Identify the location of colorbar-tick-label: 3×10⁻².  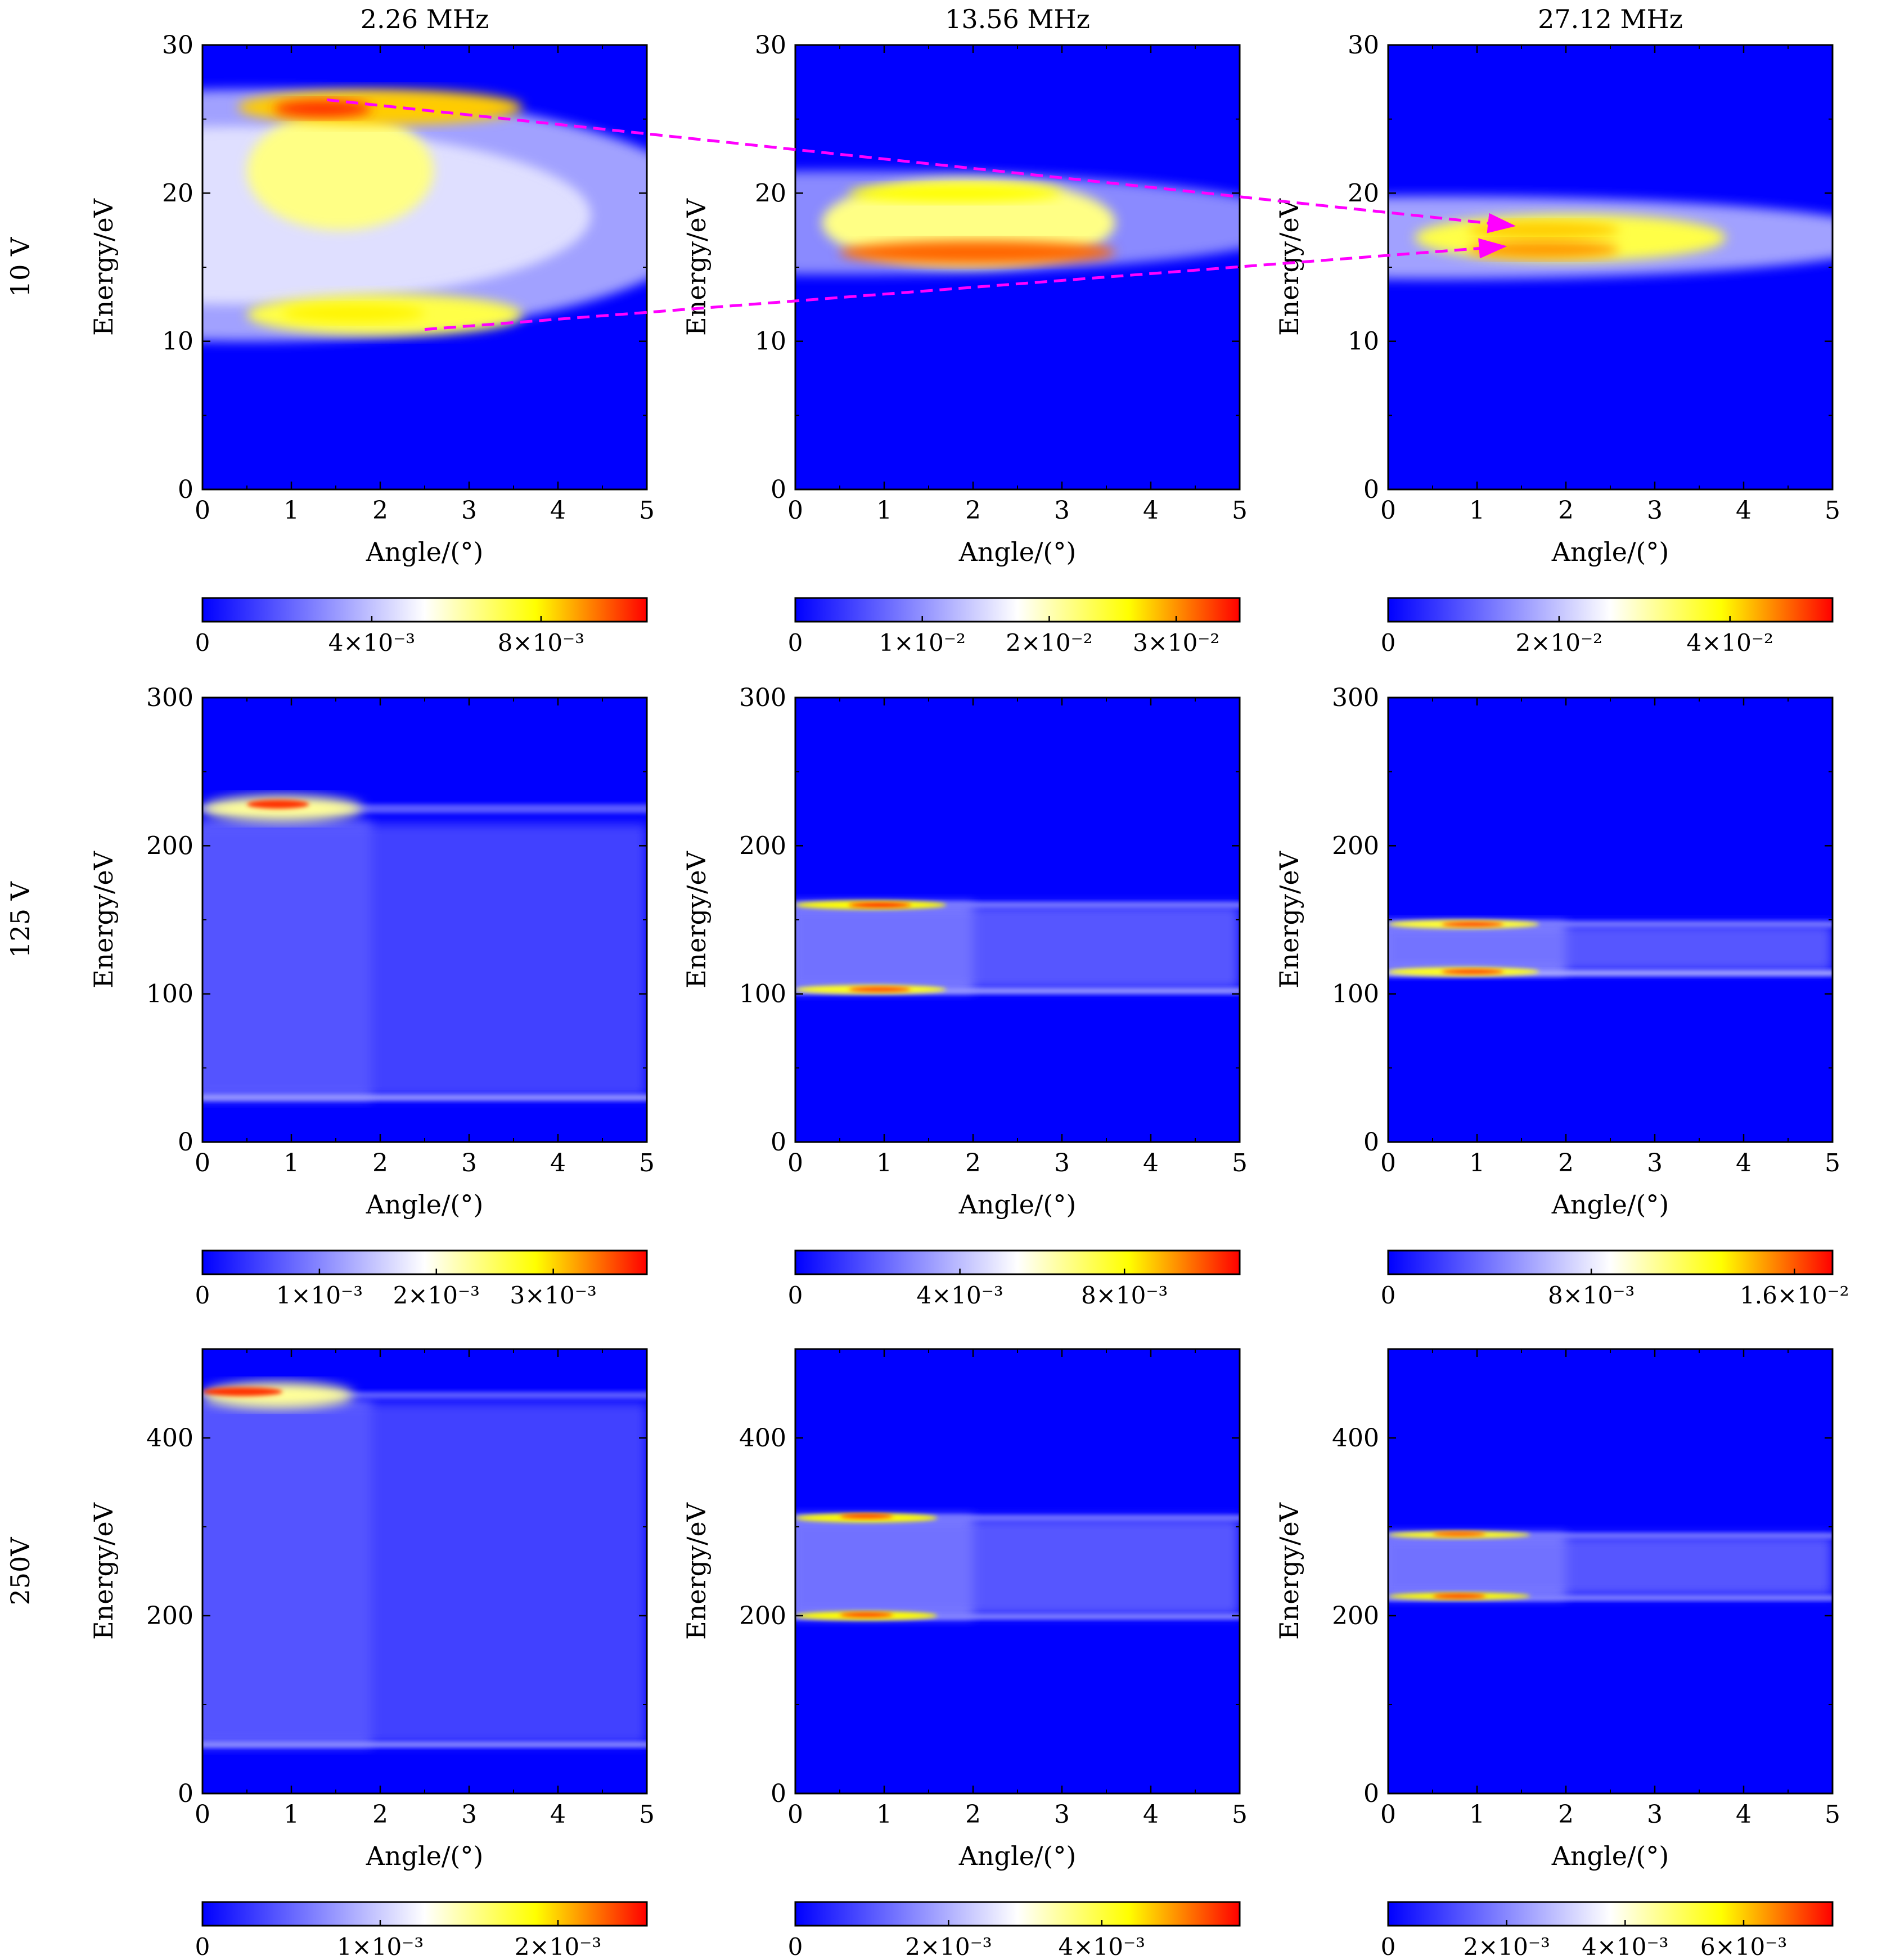
(1176, 643).